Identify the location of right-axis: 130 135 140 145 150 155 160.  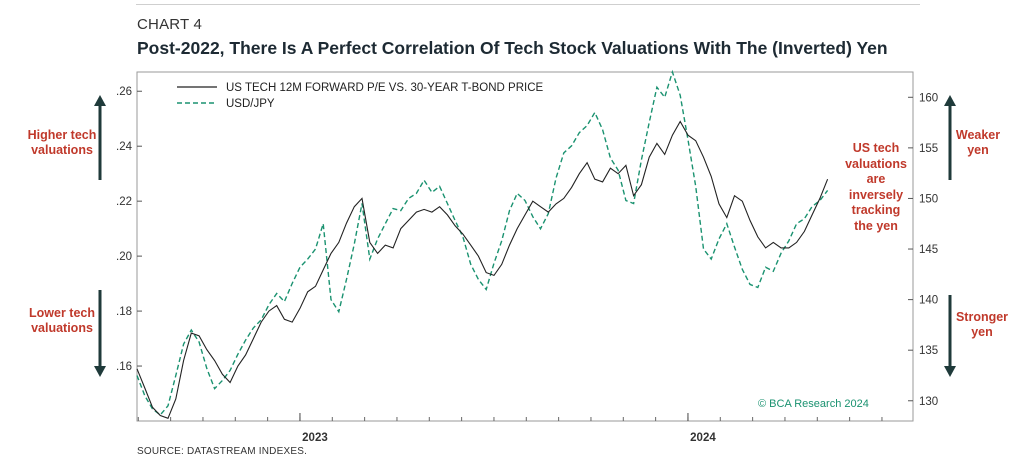
(923, 250).